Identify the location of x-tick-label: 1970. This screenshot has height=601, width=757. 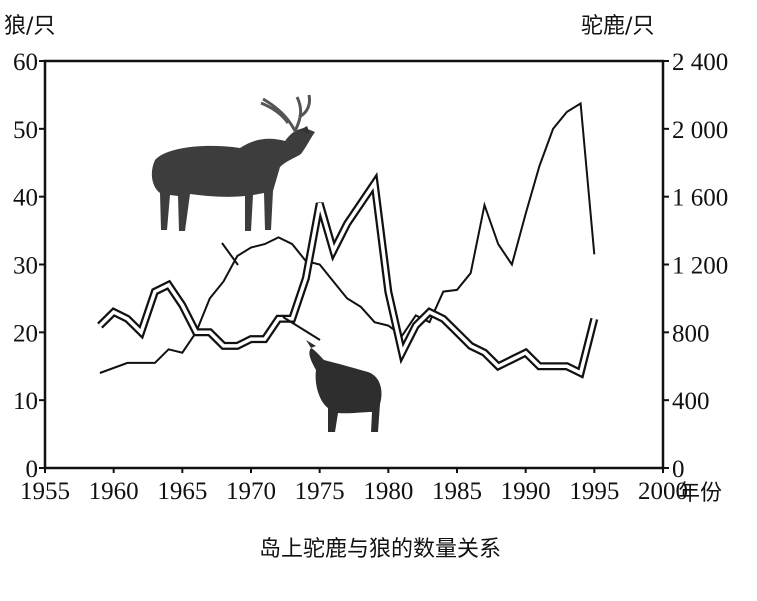
(251, 491).